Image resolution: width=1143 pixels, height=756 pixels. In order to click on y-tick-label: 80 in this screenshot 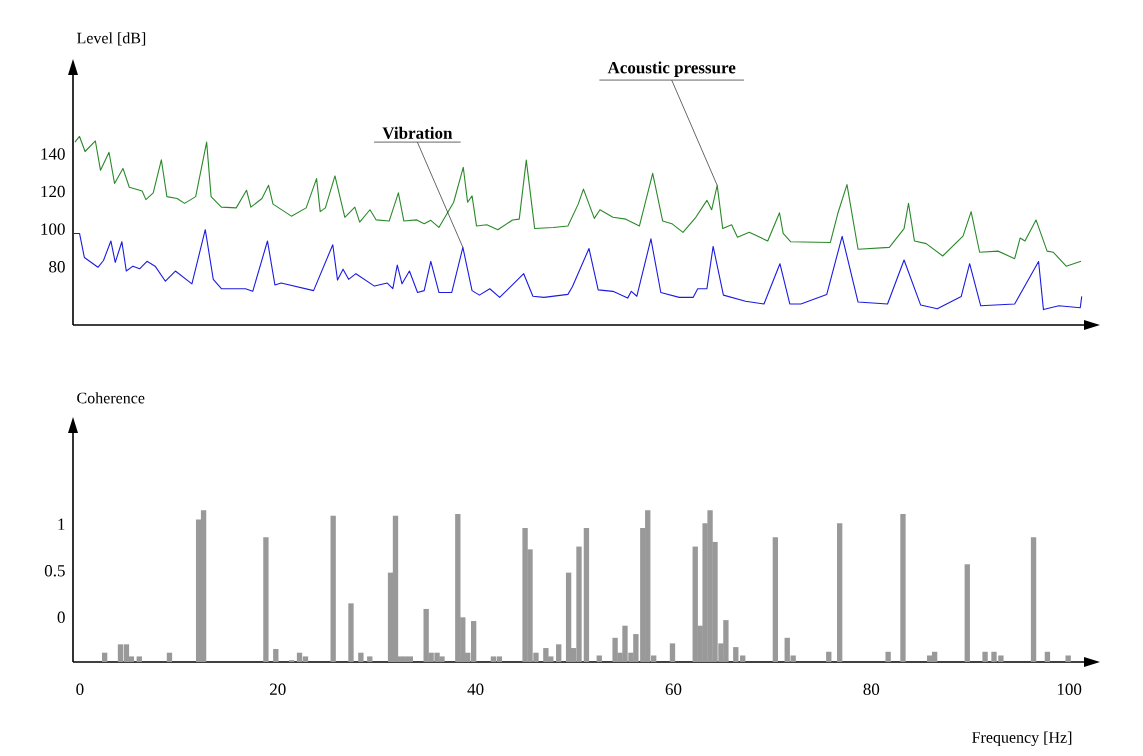, I will do `click(57, 266)`.